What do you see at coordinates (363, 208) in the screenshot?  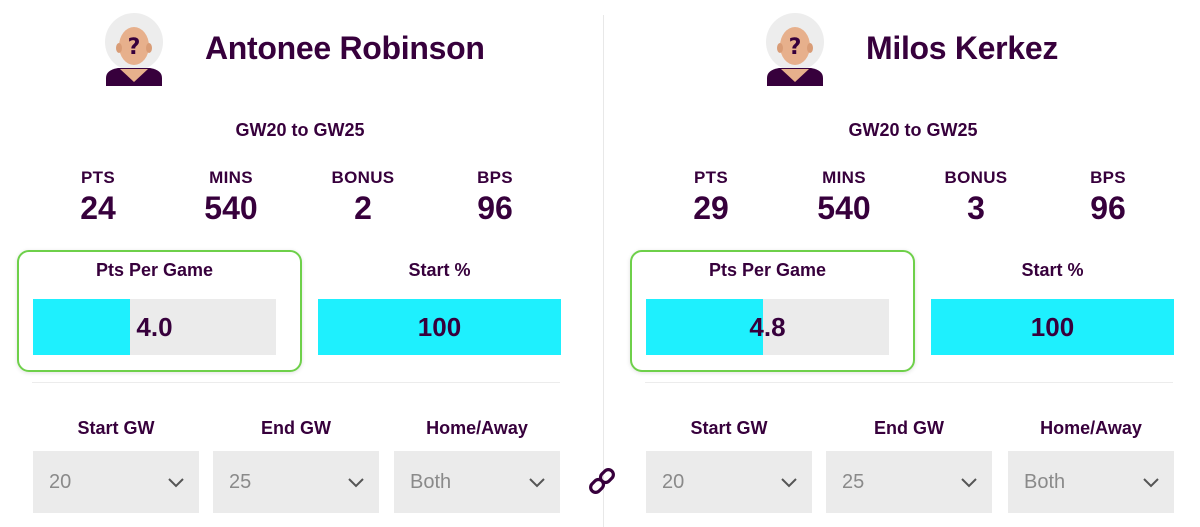 I see `stat-value: 2` at bounding box center [363, 208].